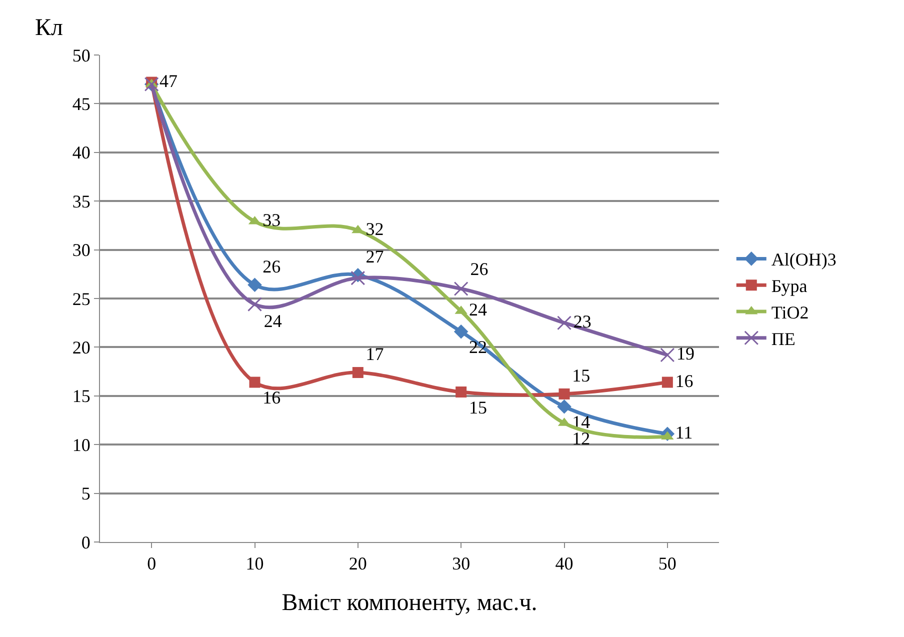 The height and width of the screenshot is (637, 904). What do you see at coordinates (81, 104) in the screenshot?
I see `y-tick-label: 45` at bounding box center [81, 104].